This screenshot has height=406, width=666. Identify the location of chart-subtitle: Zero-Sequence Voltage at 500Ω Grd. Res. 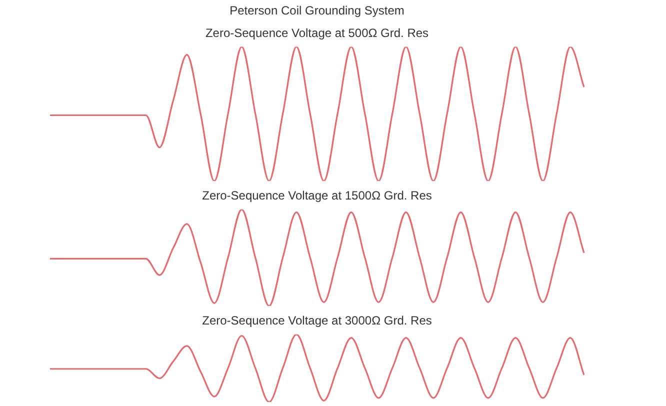
(317, 33).